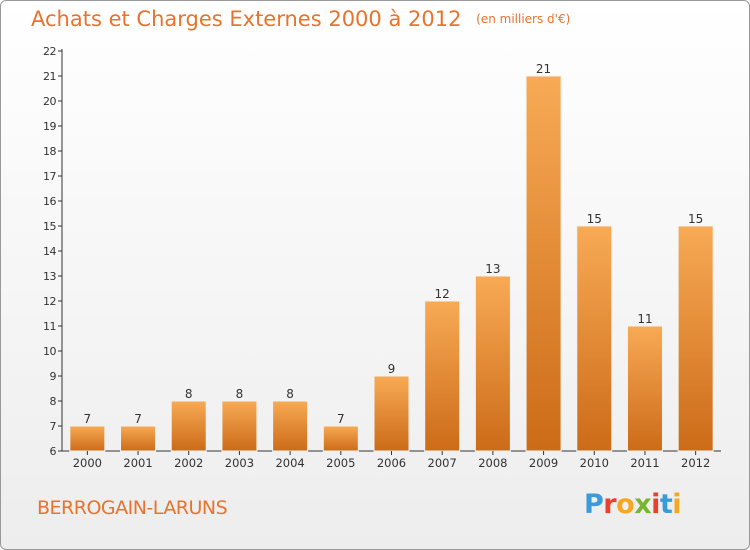  What do you see at coordinates (246, 19) in the screenshot?
I see `chart-title-text: Achats et Charges Externes 2000 à 2012` at bounding box center [246, 19].